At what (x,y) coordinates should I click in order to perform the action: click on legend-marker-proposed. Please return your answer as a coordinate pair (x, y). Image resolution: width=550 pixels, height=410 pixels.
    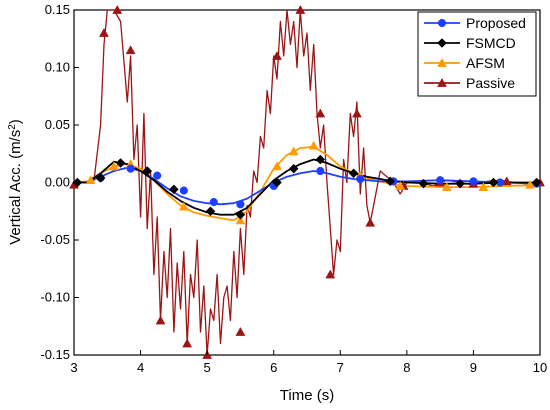
    Looking at the image, I should click on (442, 23).